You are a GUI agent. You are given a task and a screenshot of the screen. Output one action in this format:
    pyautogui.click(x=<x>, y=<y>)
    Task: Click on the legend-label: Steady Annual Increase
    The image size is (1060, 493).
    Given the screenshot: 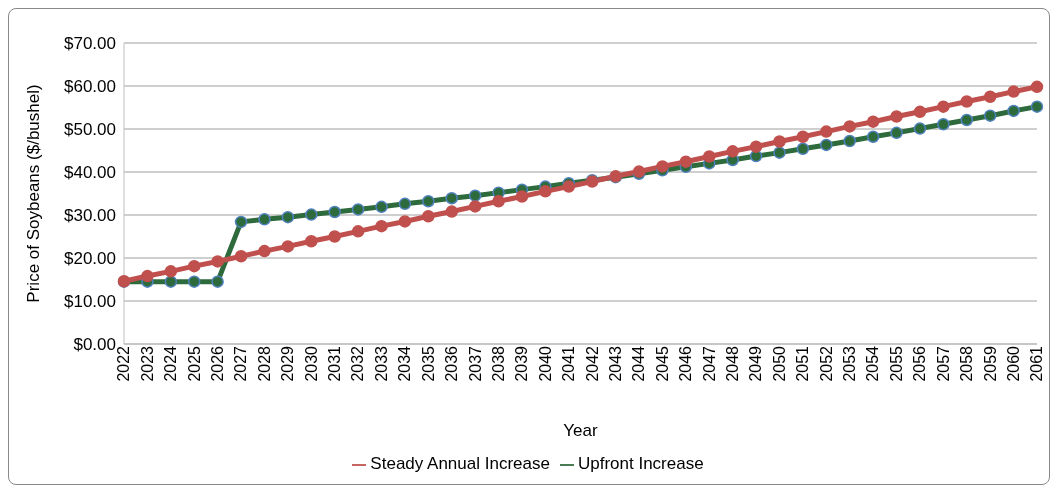 What is the action you would take?
    pyautogui.click(x=460, y=463)
    